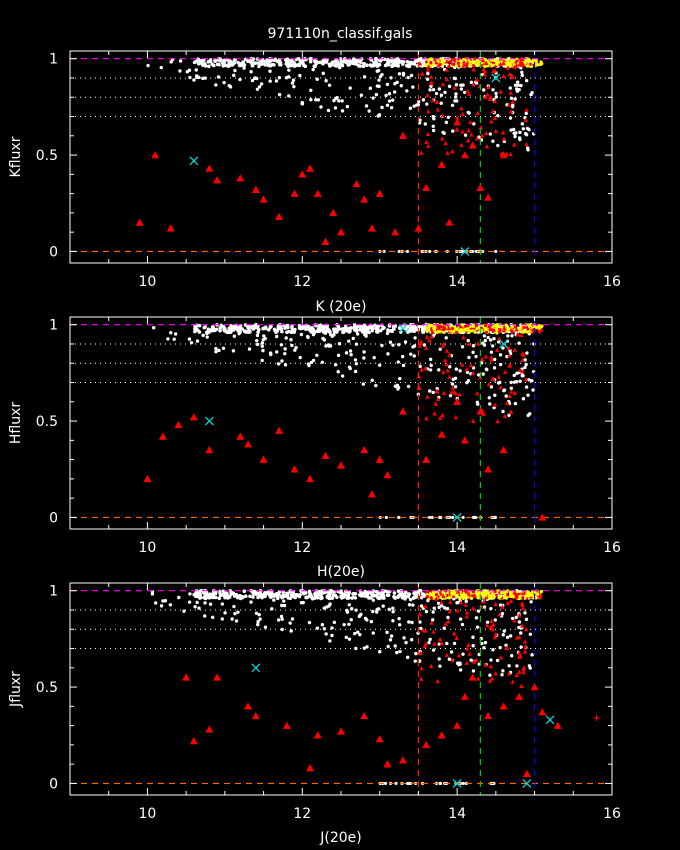 The height and width of the screenshot is (850, 680). What do you see at coordinates (612, 548) in the screenshot?
I see `x-tick-label: 16` at bounding box center [612, 548].